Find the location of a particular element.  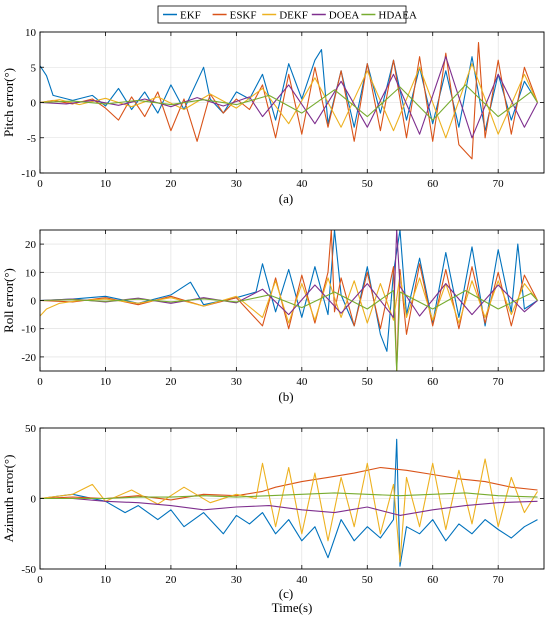

x-axis-label: Time(s) is located at coordinates (292, 607).